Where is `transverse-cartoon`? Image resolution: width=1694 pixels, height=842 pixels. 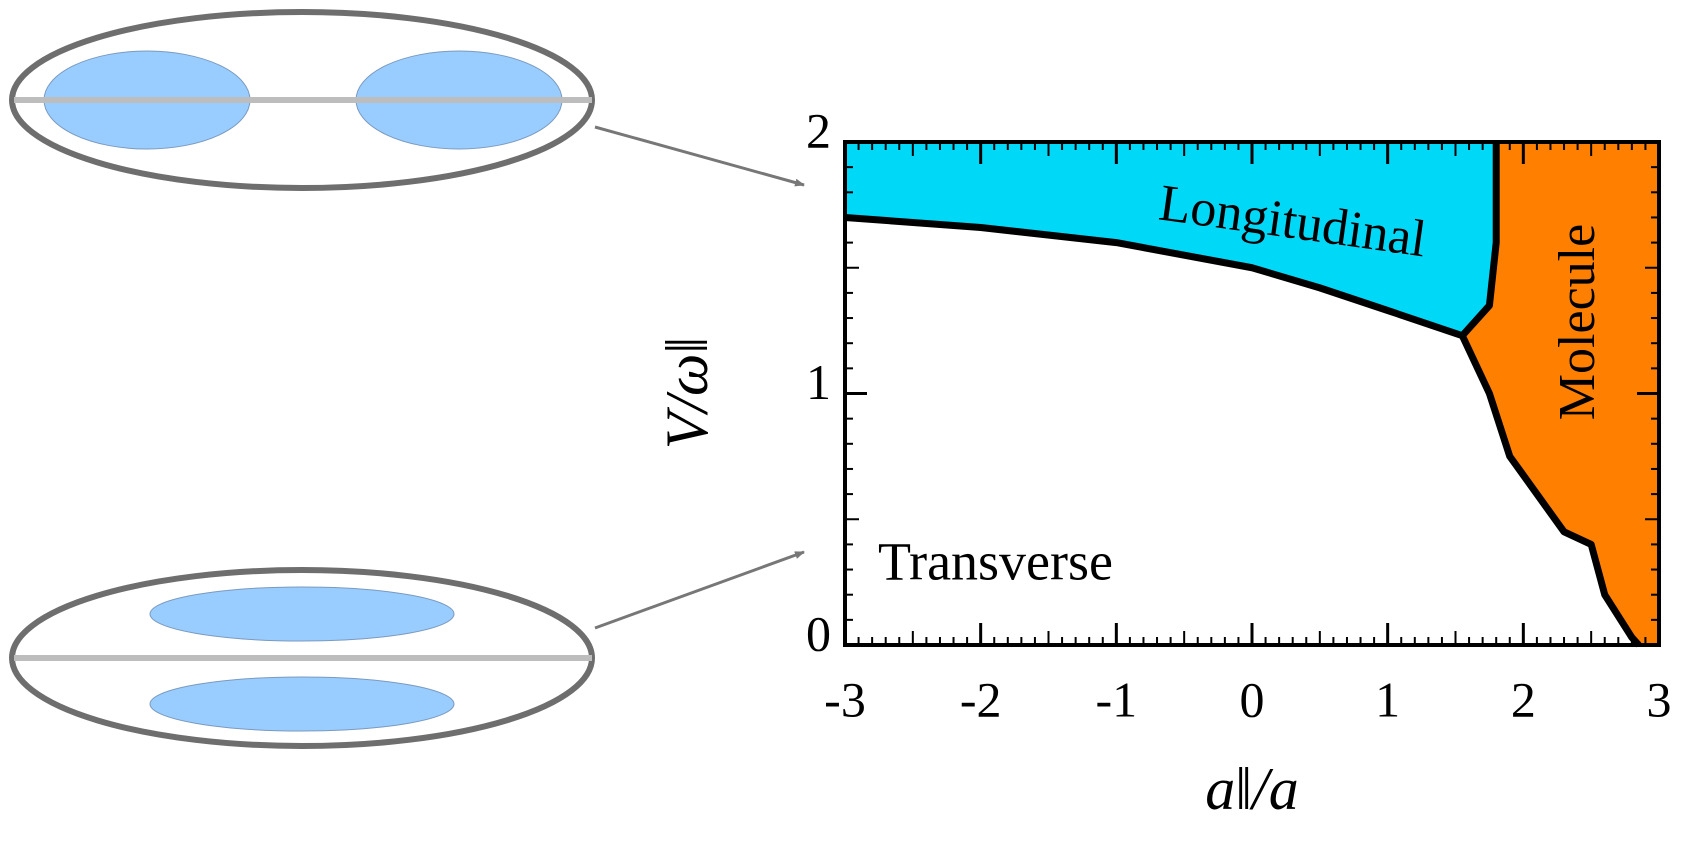
transverse-cartoon is located at coordinates (302, 658).